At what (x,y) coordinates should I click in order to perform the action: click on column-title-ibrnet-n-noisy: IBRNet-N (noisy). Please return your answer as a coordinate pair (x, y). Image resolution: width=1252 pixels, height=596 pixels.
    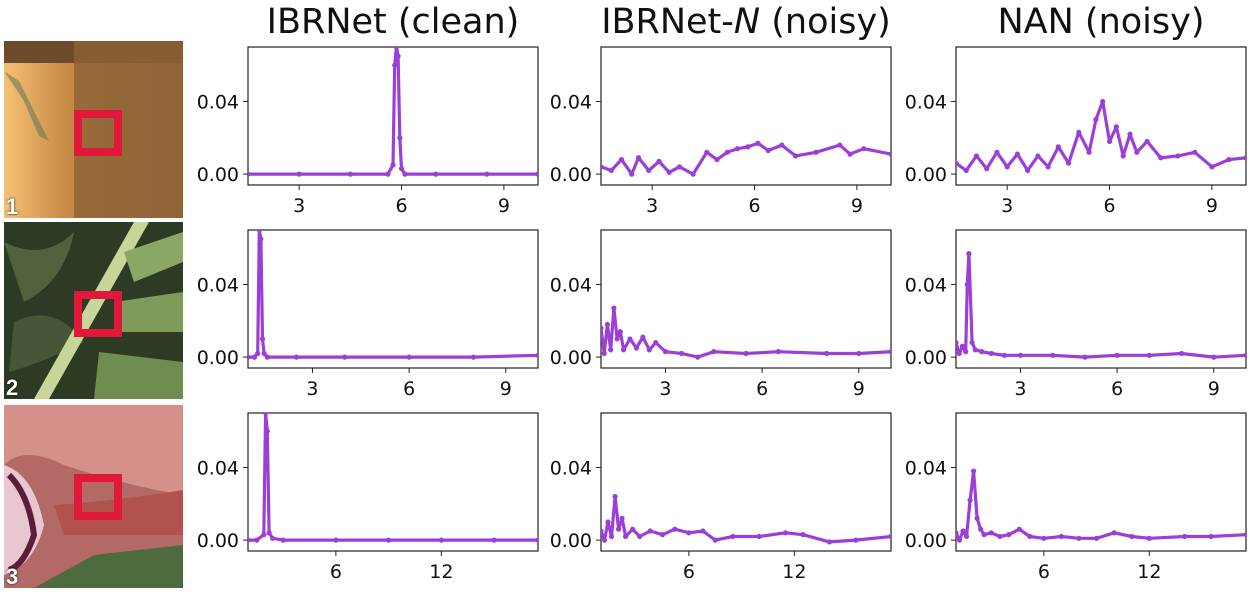
    Looking at the image, I should click on (746, 22).